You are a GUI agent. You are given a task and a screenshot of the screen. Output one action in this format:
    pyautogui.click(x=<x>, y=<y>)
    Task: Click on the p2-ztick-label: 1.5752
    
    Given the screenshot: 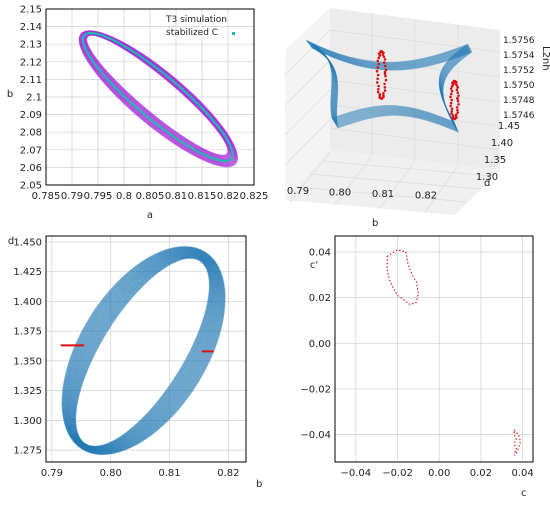 What is the action you would take?
    pyautogui.click(x=519, y=71)
    